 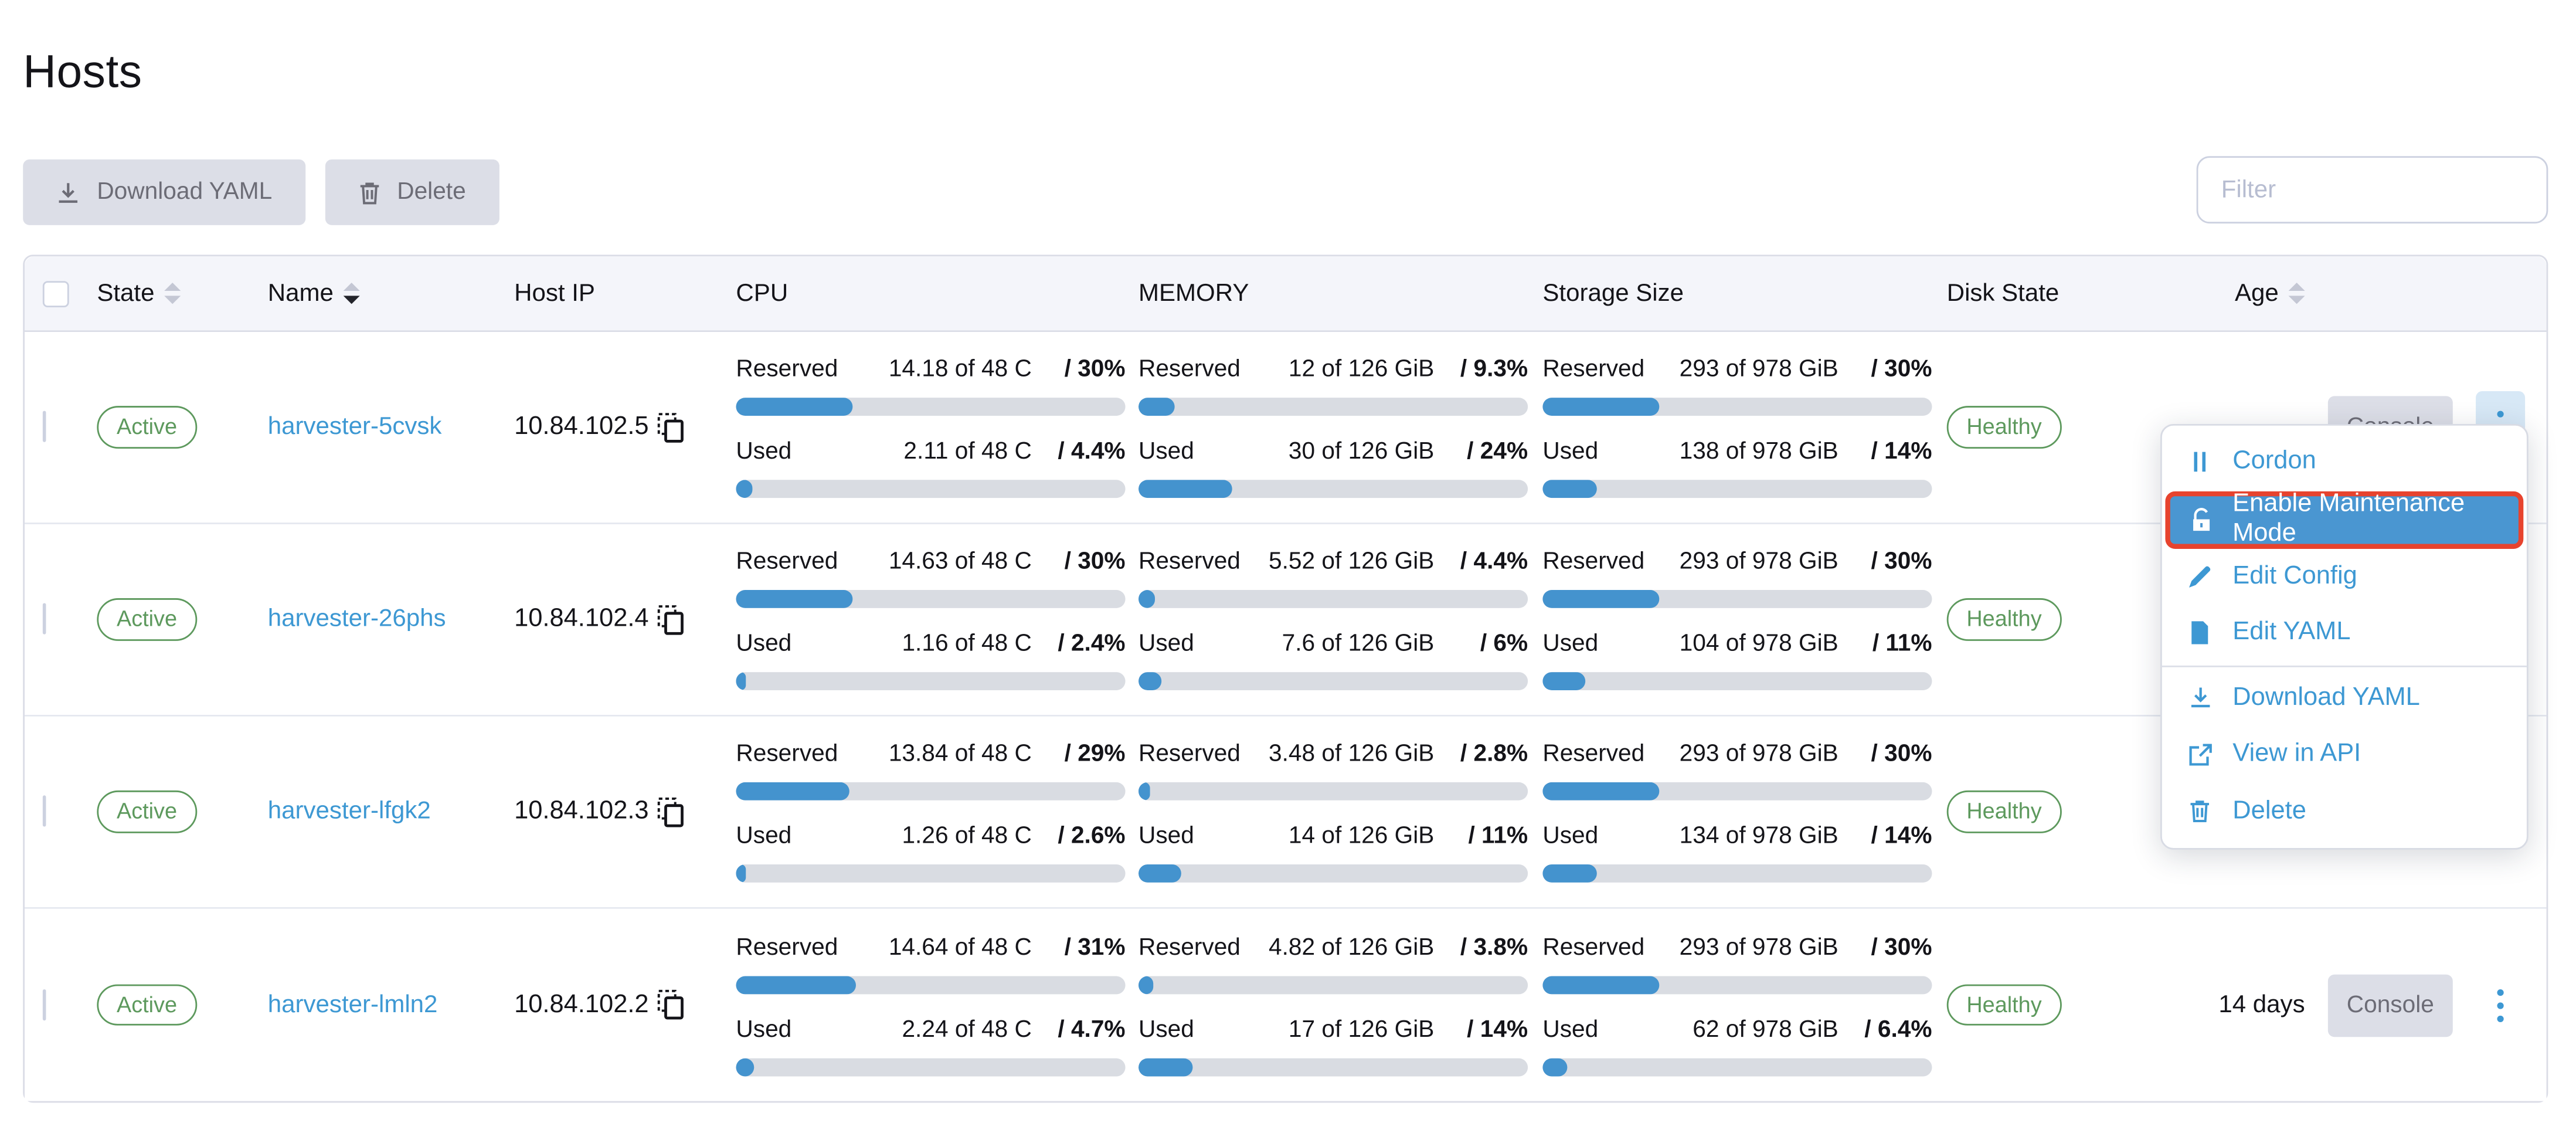 What do you see at coordinates (182, 293) in the screenshot?
I see `header-state: State` at bounding box center [182, 293].